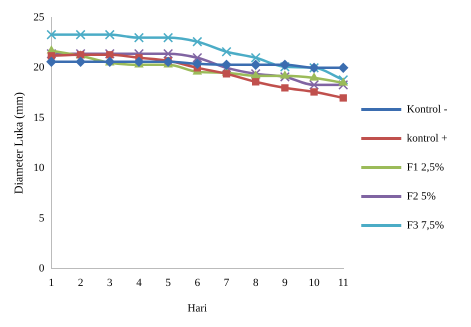 The height and width of the screenshot is (327, 471). Describe the element at coordinates (425, 225) in the screenshot. I see `legend-label: F3 7,5%` at that location.